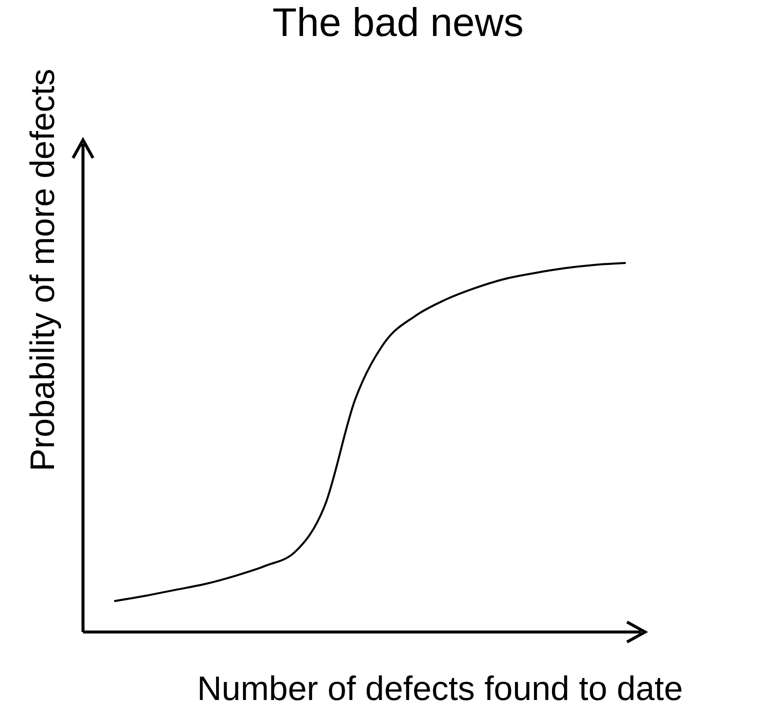 Image resolution: width=761 pixels, height=705 pixels. What do you see at coordinates (43, 270) in the screenshot?
I see `y-axis-title: Probability of more defects` at bounding box center [43, 270].